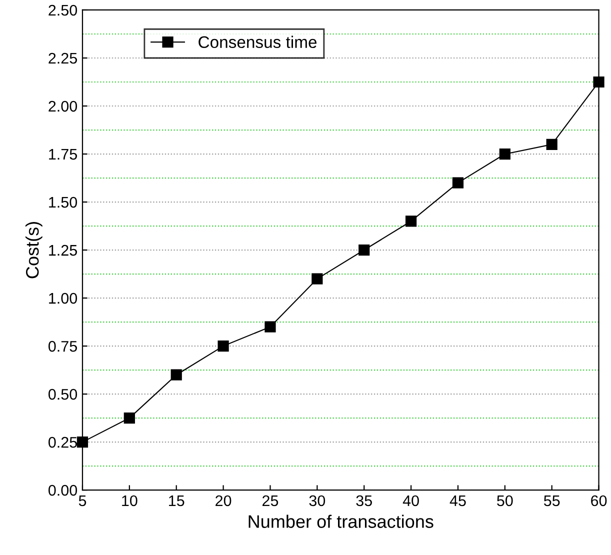  Describe the element at coordinates (63, 250) in the screenshot. I see `y-tick-label: 1.25` at that location.